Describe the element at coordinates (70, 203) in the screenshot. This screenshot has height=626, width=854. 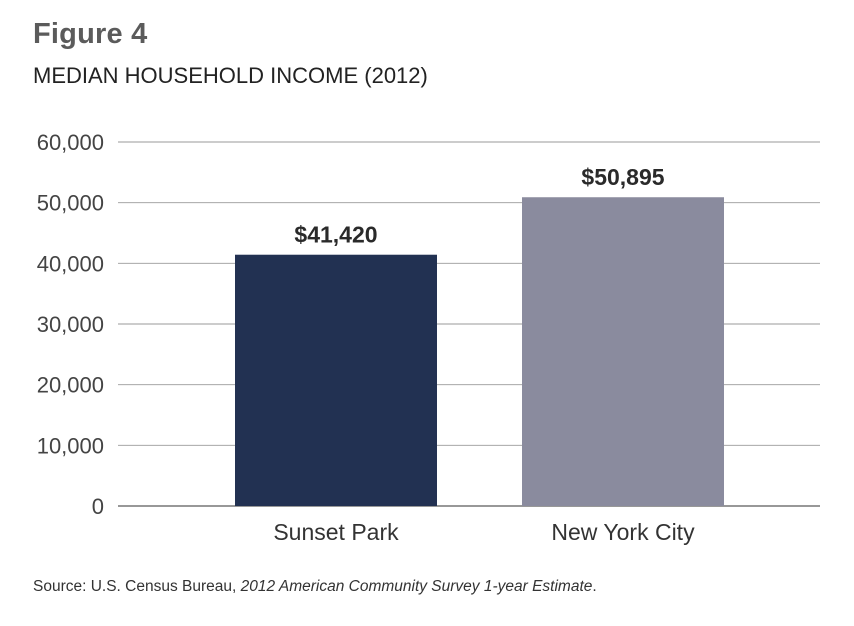
I see `y-tick-label: 50,000` at that location.